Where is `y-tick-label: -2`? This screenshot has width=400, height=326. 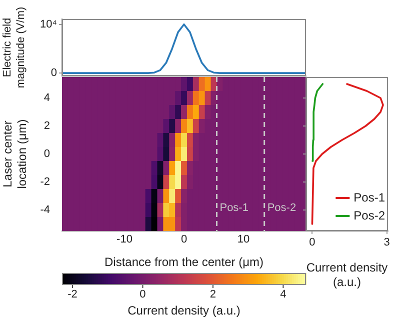
y-tick-label: -2 is located at coordinates (45, 182).